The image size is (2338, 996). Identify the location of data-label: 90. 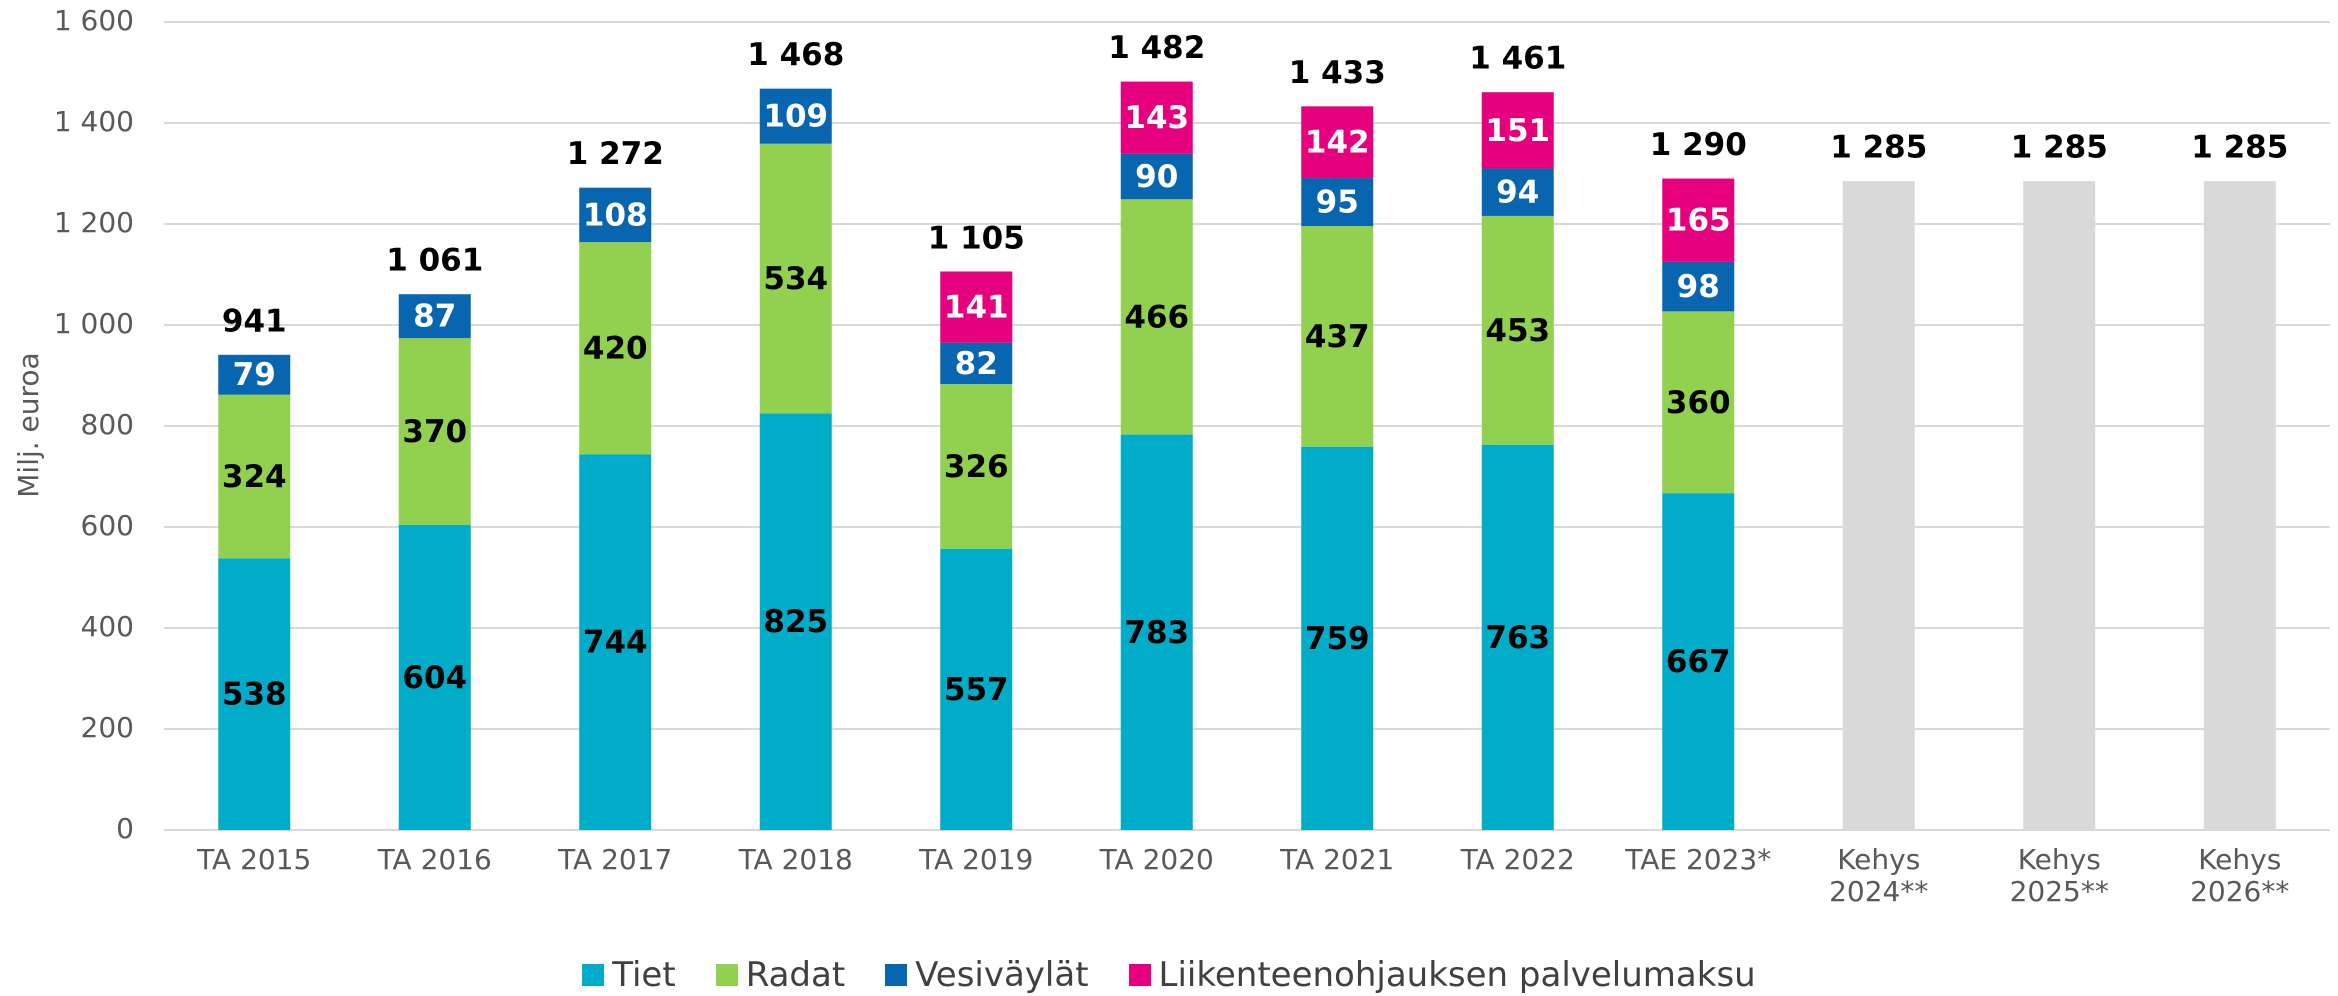
(1156, 177).